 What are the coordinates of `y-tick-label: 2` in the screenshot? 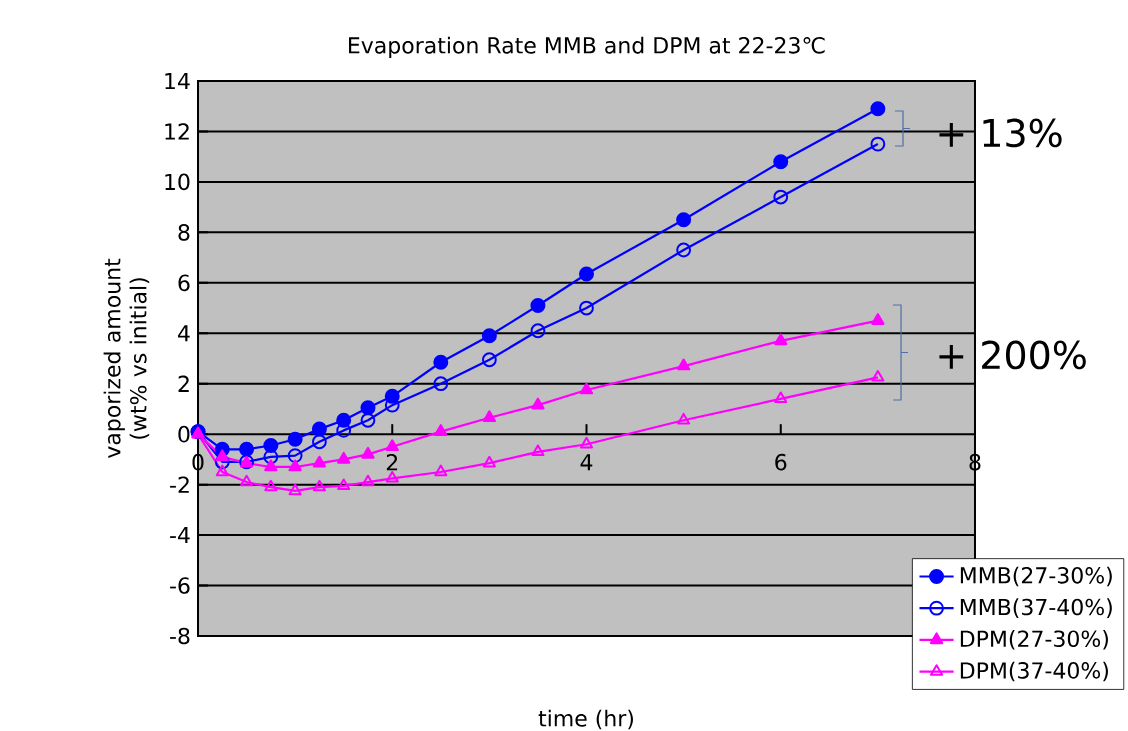 It's located at (183, 383).